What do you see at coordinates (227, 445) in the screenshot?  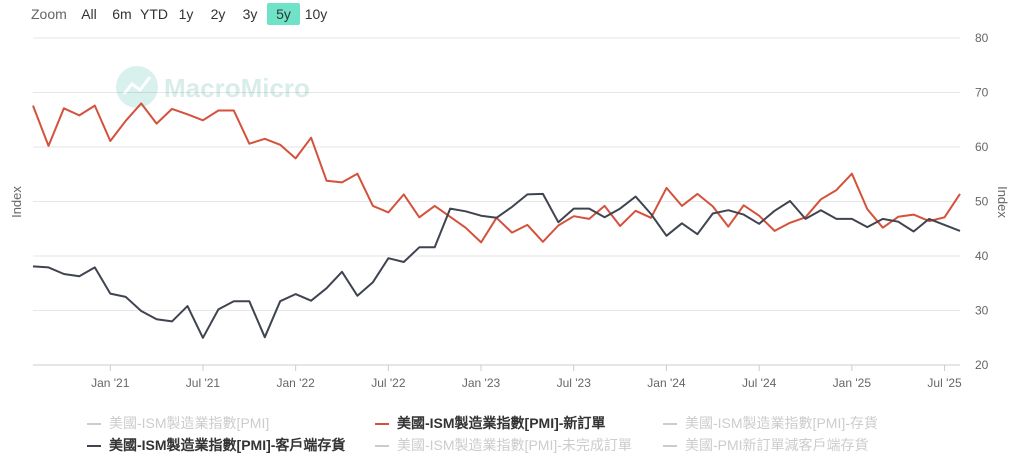 I see `legend-label: 美國-ISM製造業指數[PMI]-客戶端存貨` at bounding box center [227, 445].